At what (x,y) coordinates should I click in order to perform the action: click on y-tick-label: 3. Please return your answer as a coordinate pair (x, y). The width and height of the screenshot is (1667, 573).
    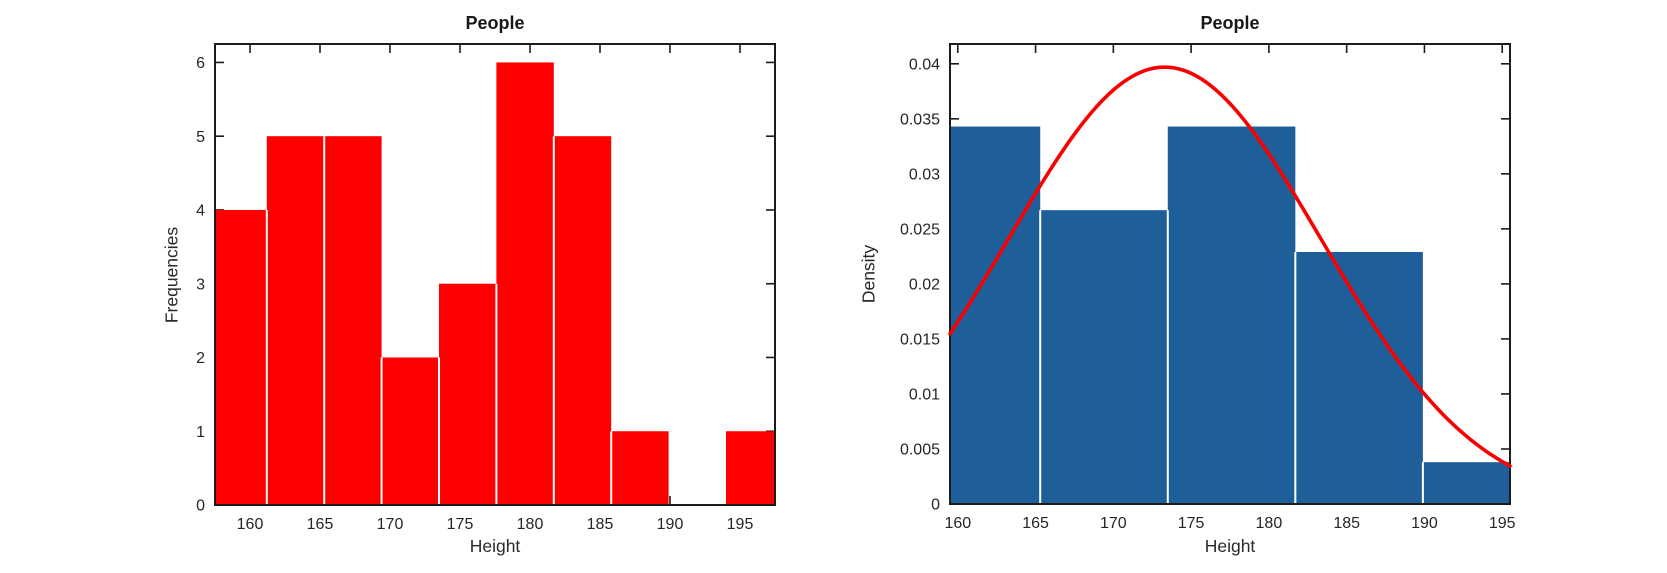
    Looking at the image, I should click on (200, 284).